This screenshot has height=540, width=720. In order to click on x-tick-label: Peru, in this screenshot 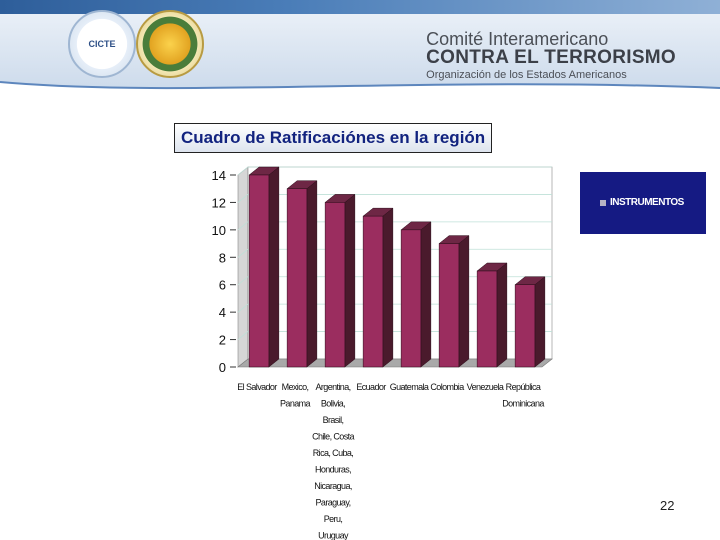, I will do `click(333, 519)`.